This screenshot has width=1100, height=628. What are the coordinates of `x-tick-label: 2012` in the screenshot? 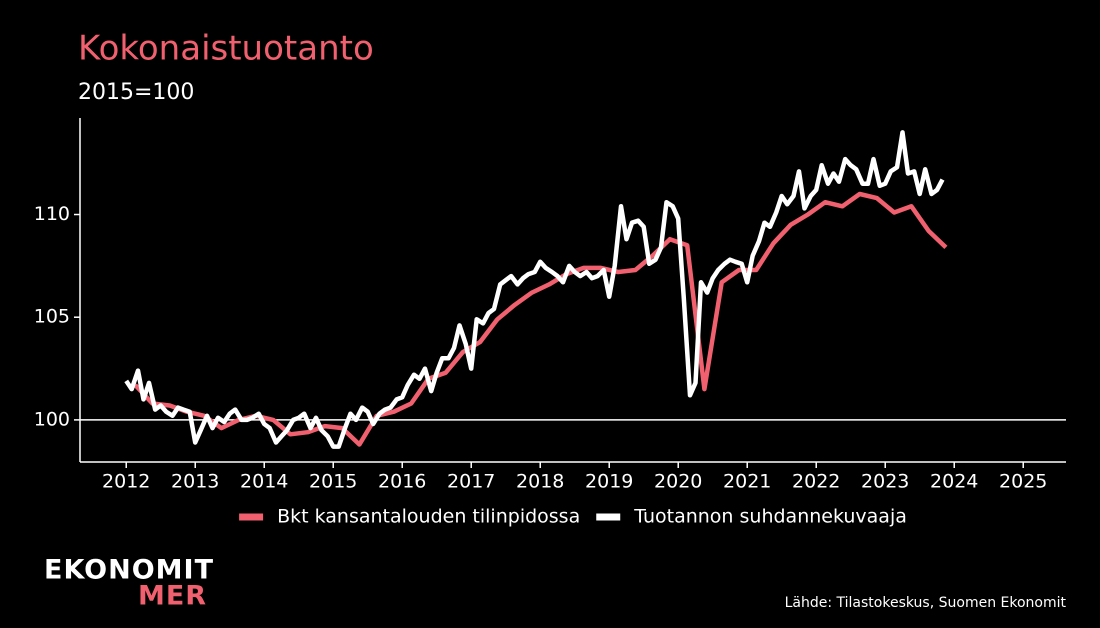 It's located at (126, 482).